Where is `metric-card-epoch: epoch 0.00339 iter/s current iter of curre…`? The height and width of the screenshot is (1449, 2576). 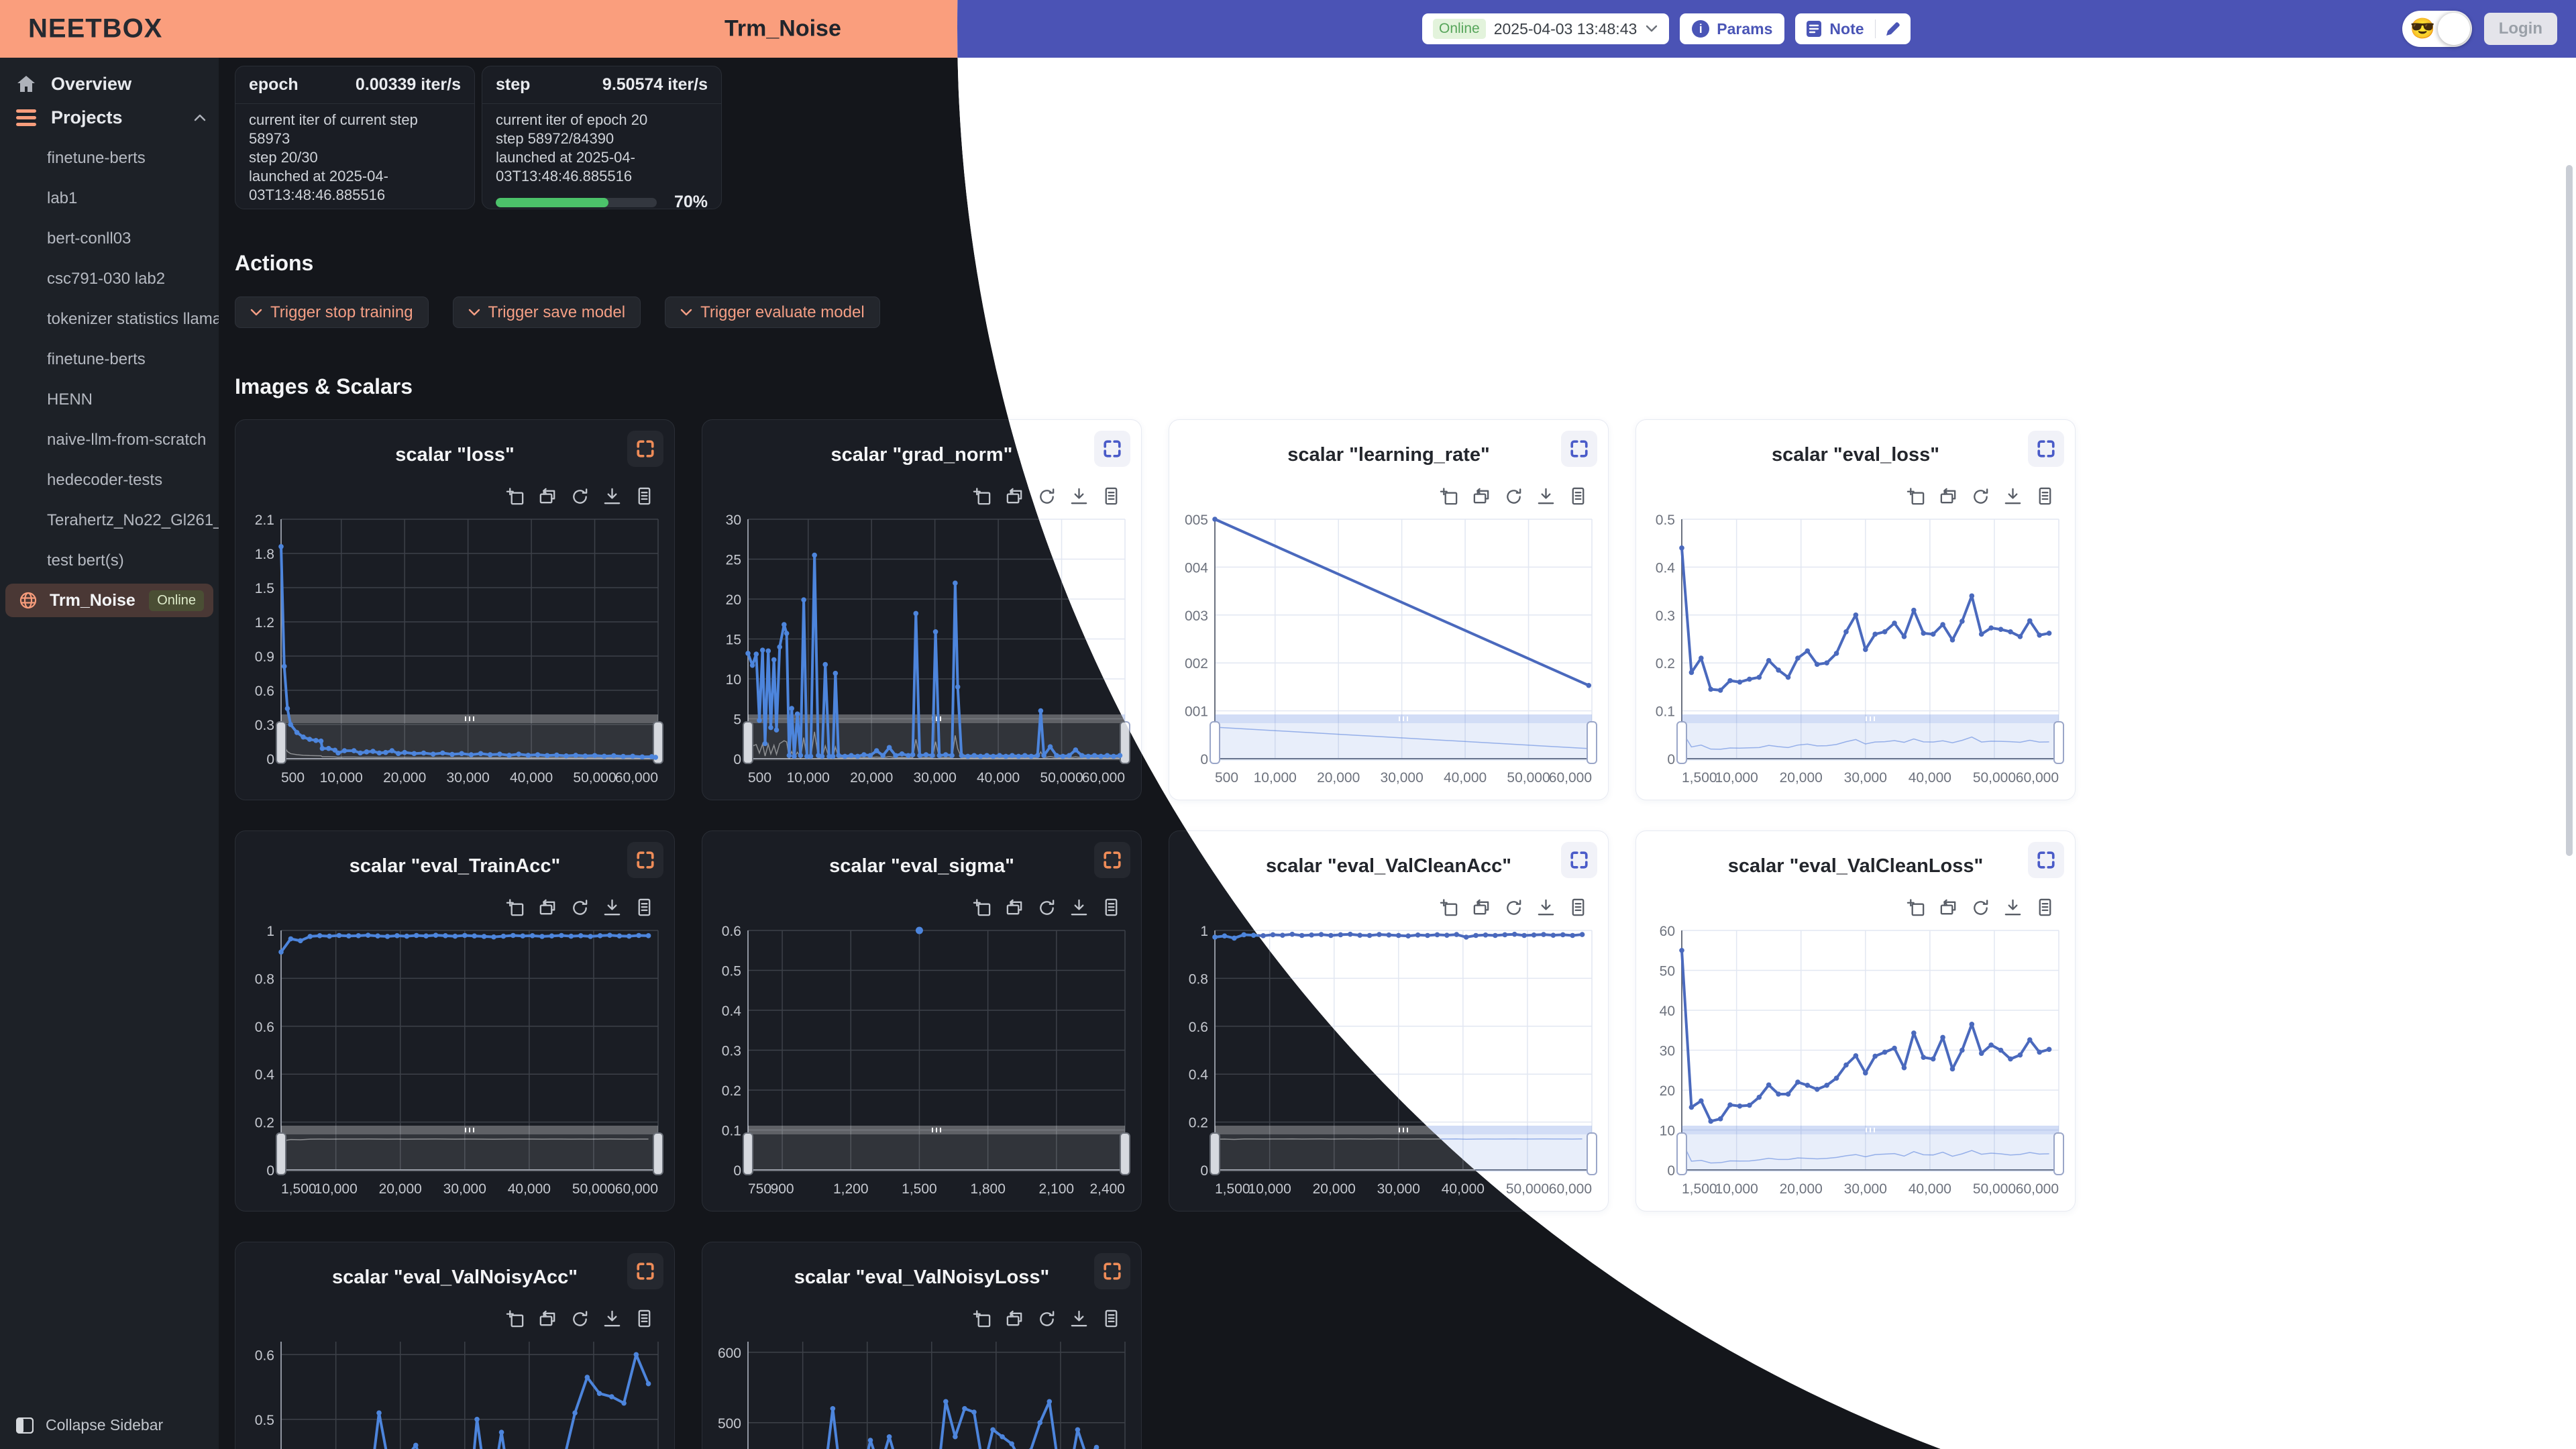 metric-card-epoch: epoch 0.00339 iter/s current iter of curre… is located at coordinates (355, 137).